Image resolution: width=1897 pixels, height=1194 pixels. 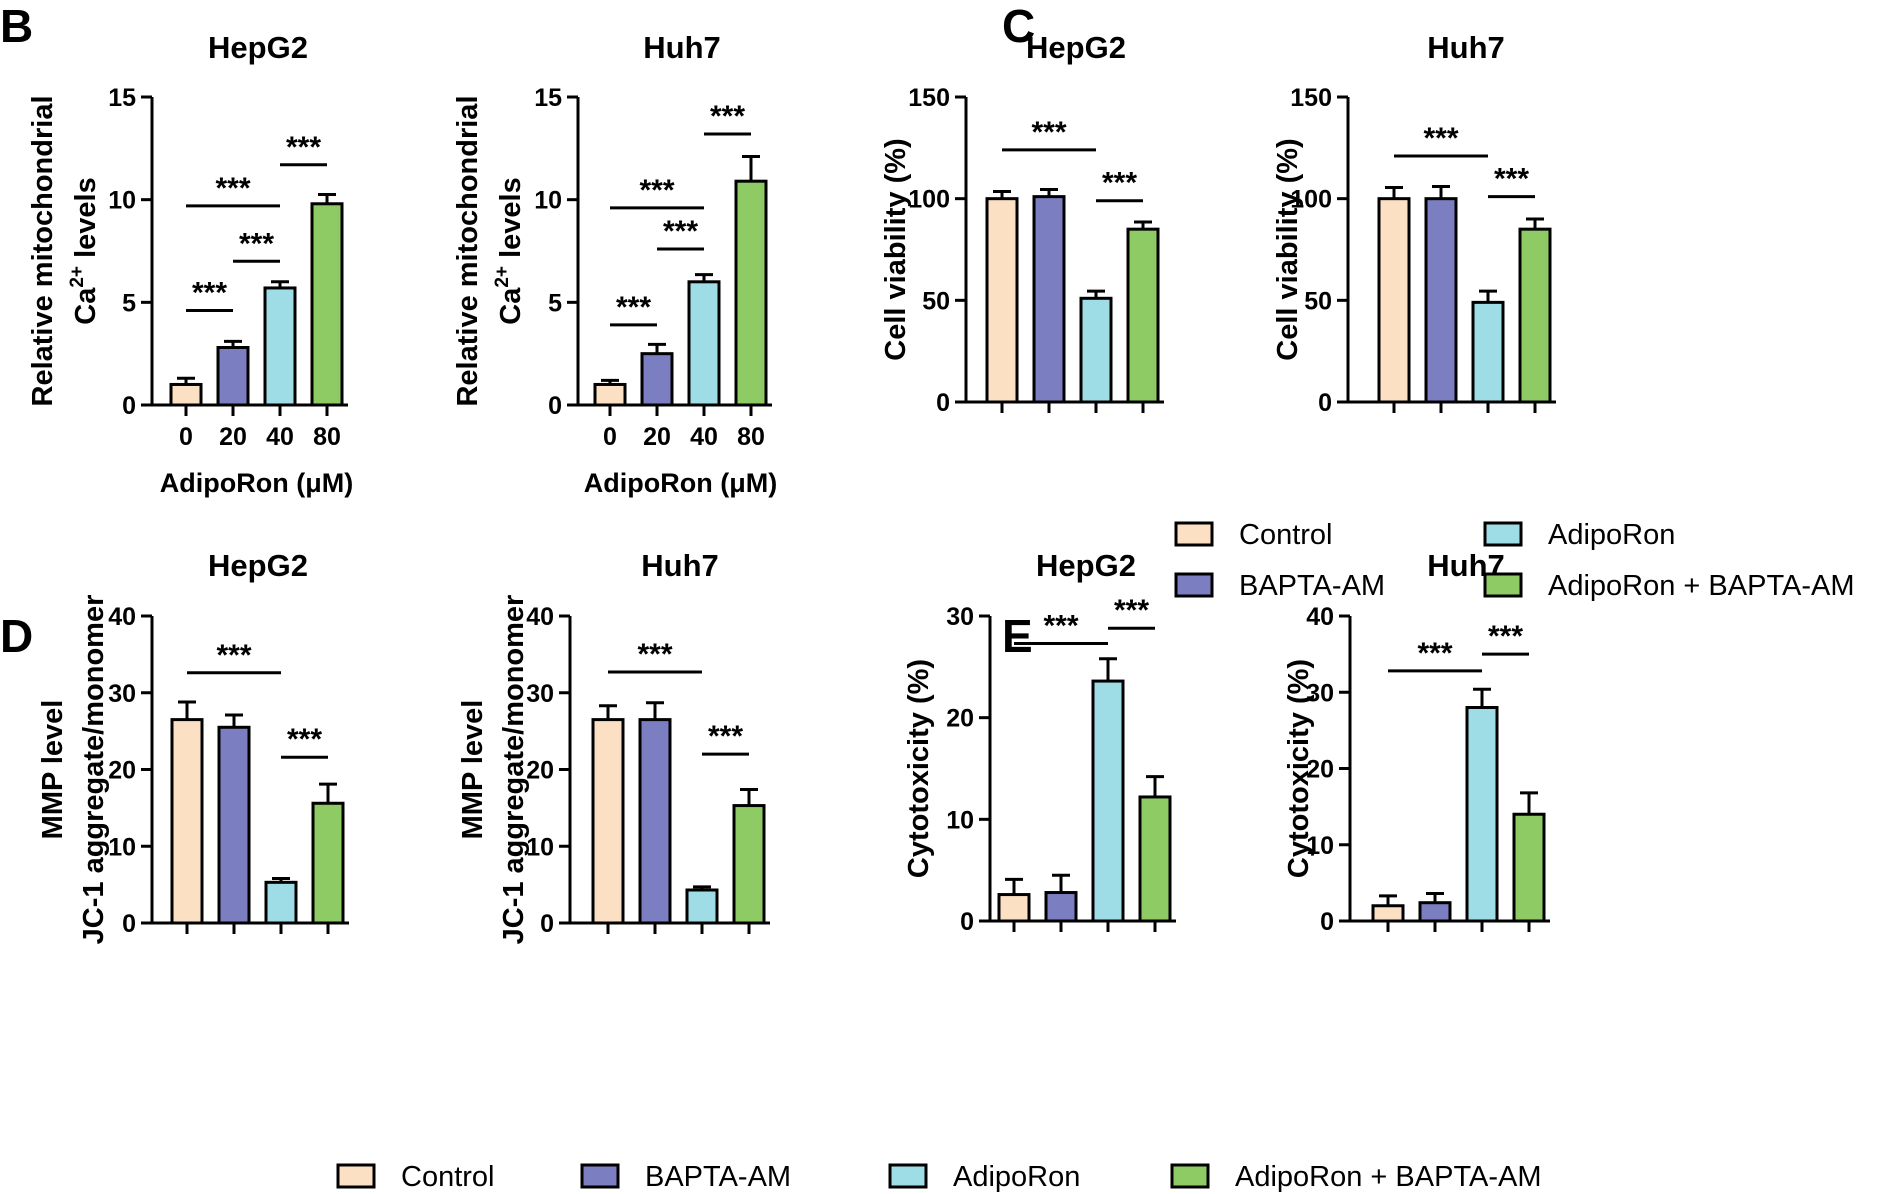 I want to click on x-tick-label: 0, so click(x=186, y=437).